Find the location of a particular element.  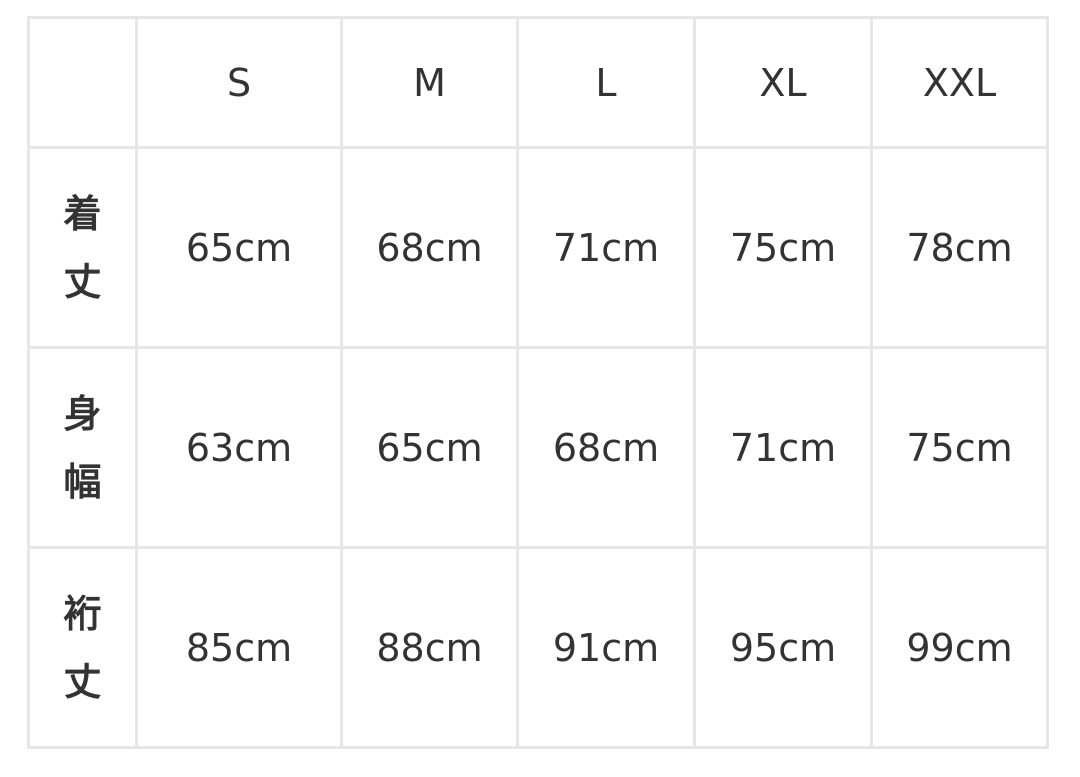

measurement-cell: 95cm is located at coordinates (783, 647).